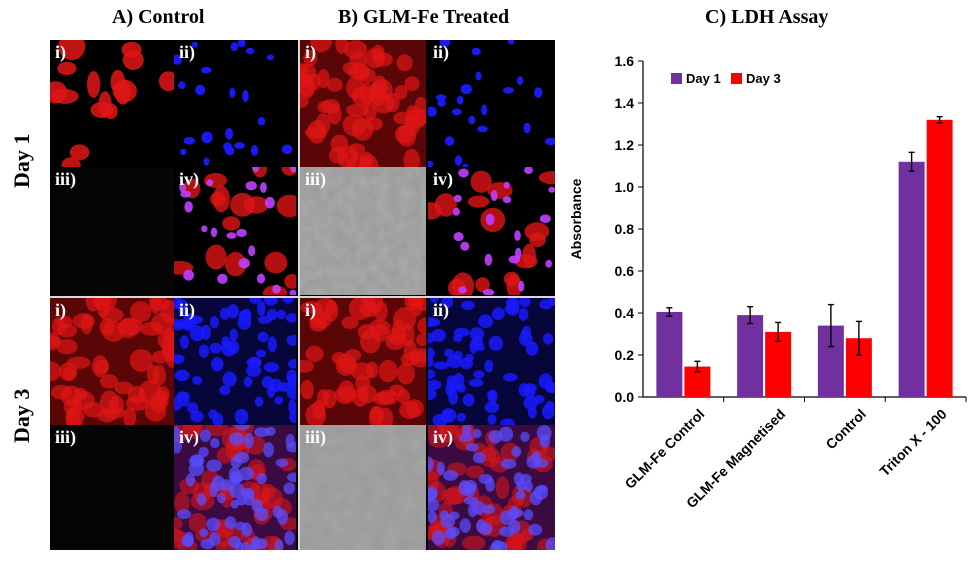  What do you see at coordinates (767, 17) in the screenshot?
I see `panel-c-title: C) LDH Assay` at bounding box center [767, 17].